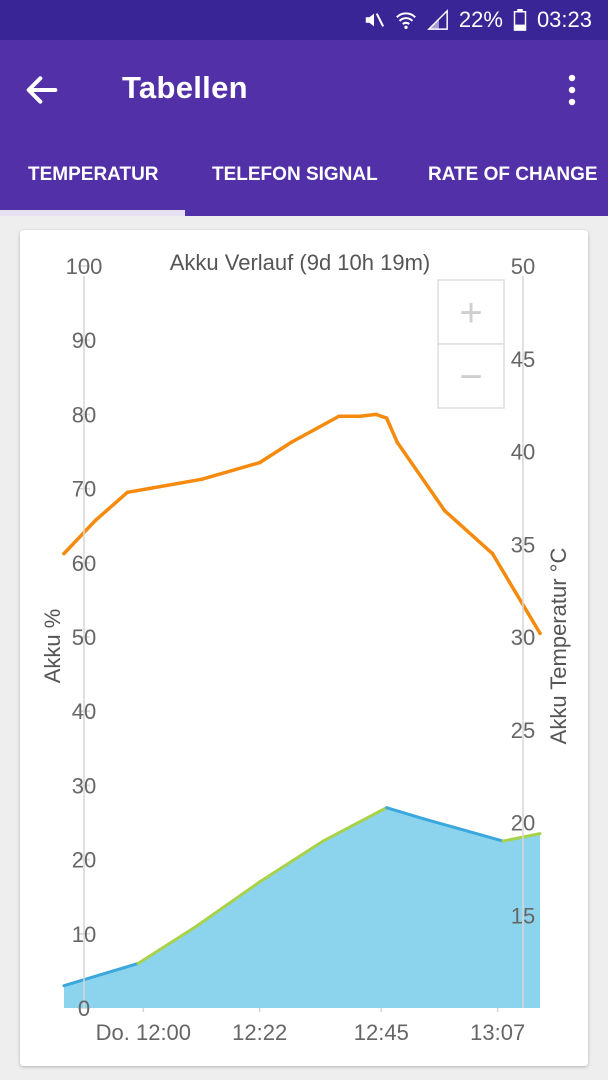 The image size is (608, 1080). Describe the element at coordinates (84, 637) in the screenshot. I see `left-tick-label: 50` at that location.